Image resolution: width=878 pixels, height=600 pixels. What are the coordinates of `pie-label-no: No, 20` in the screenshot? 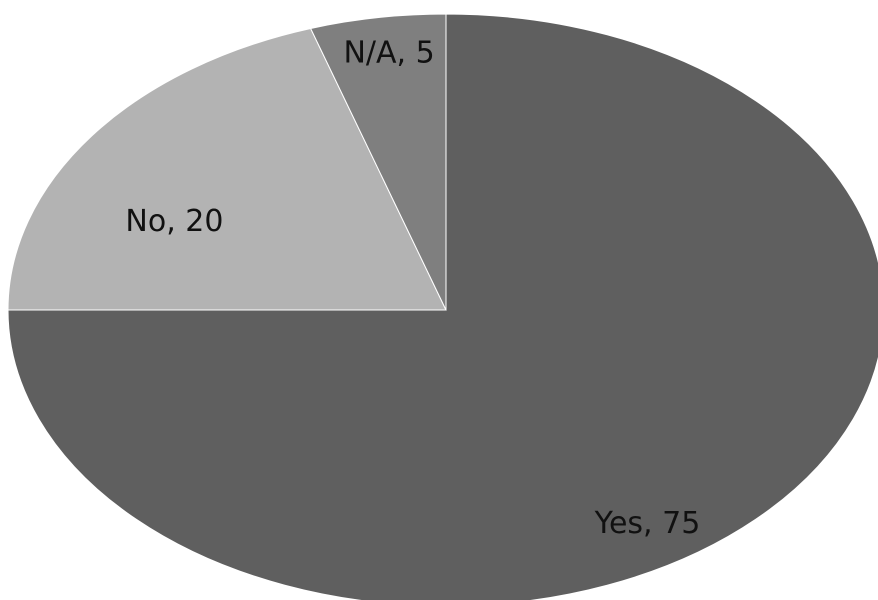 It's located at (174, 221).